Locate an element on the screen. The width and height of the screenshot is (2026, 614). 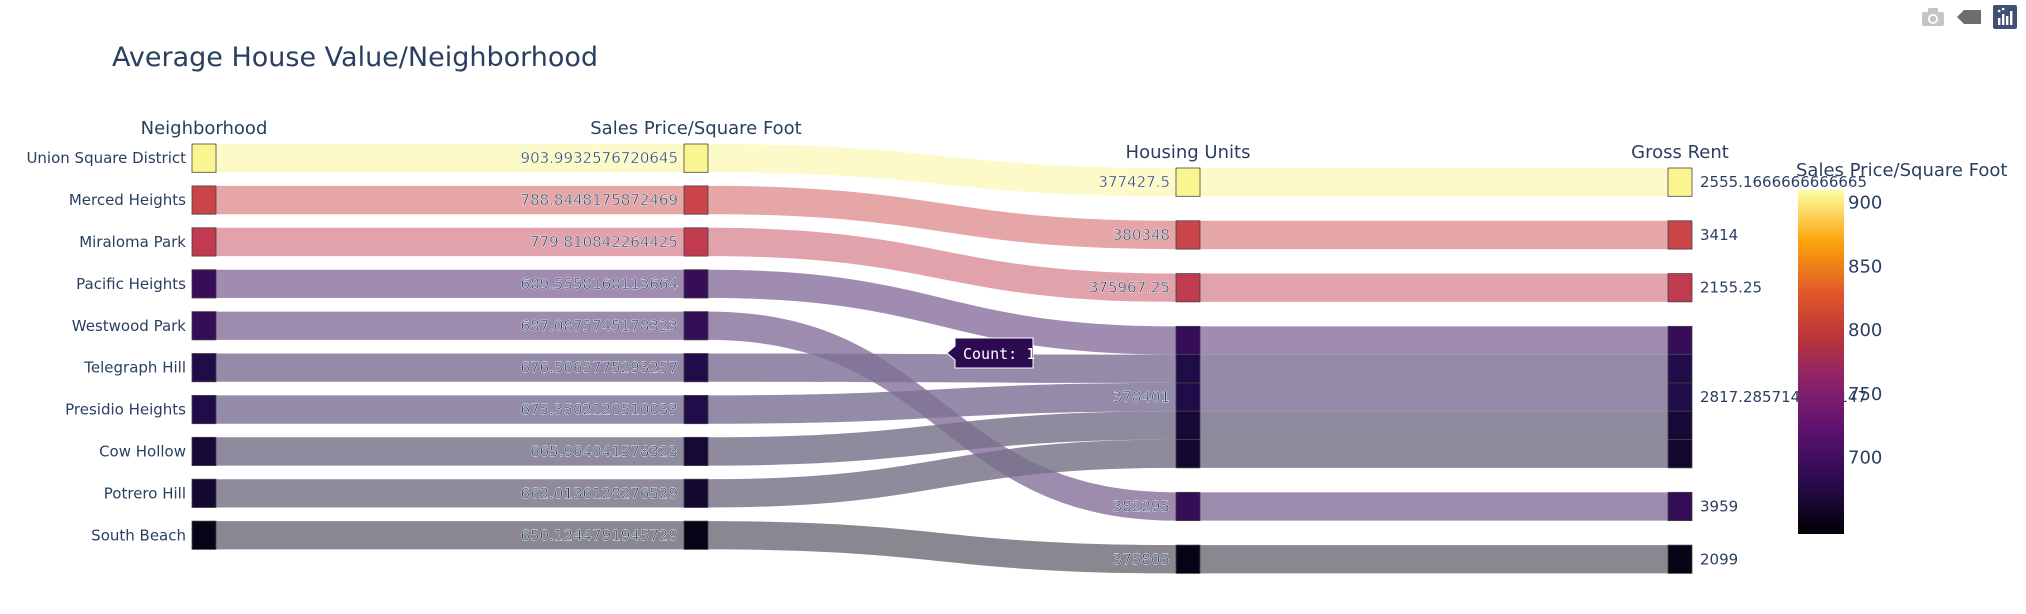
camera-button is located at coordinates (1933, 17).